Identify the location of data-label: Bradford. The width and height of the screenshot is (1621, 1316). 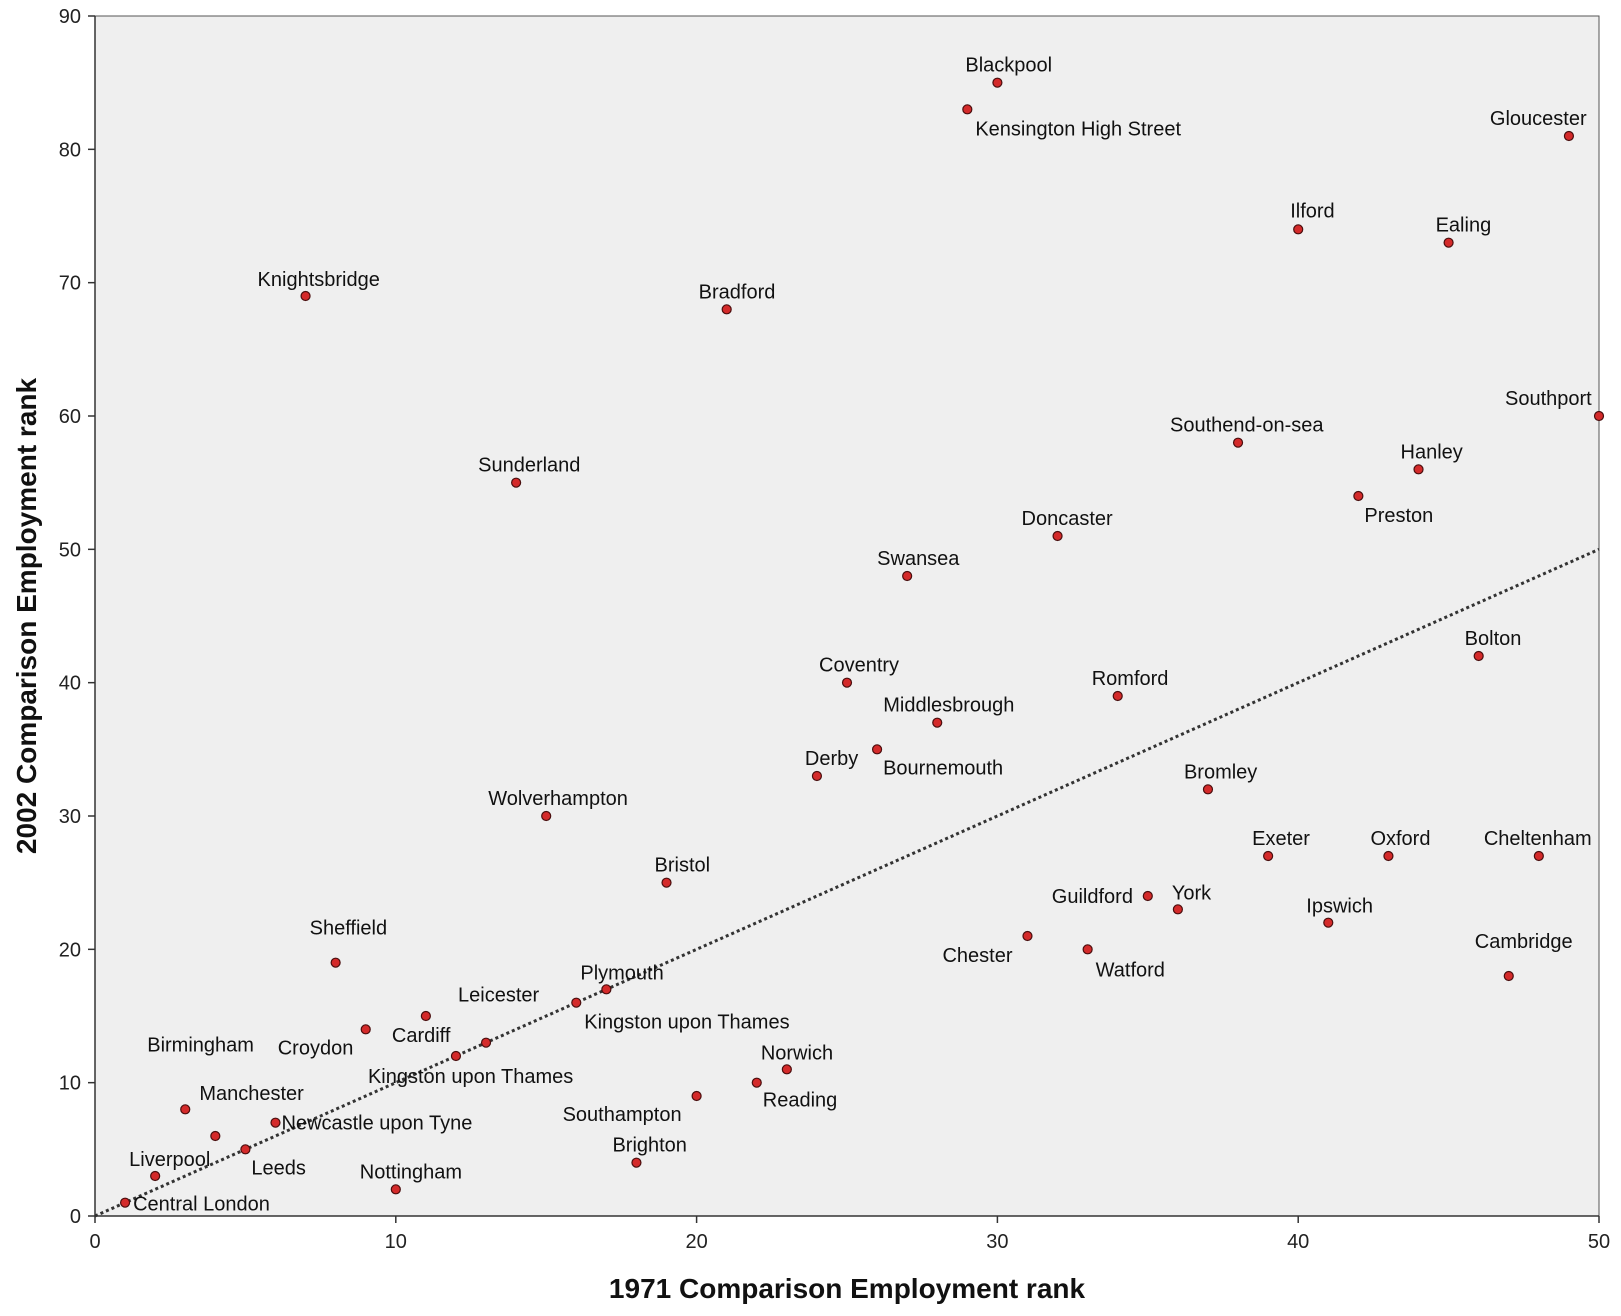
(737, 292).